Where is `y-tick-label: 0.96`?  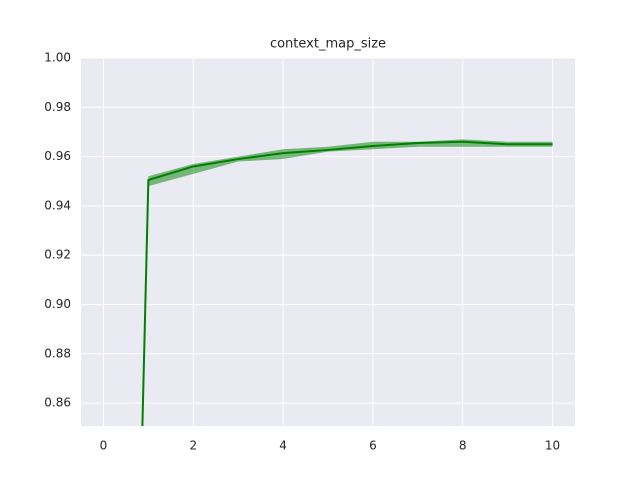
y-tick-label: 0.96 is located at coordinates (57, 156).